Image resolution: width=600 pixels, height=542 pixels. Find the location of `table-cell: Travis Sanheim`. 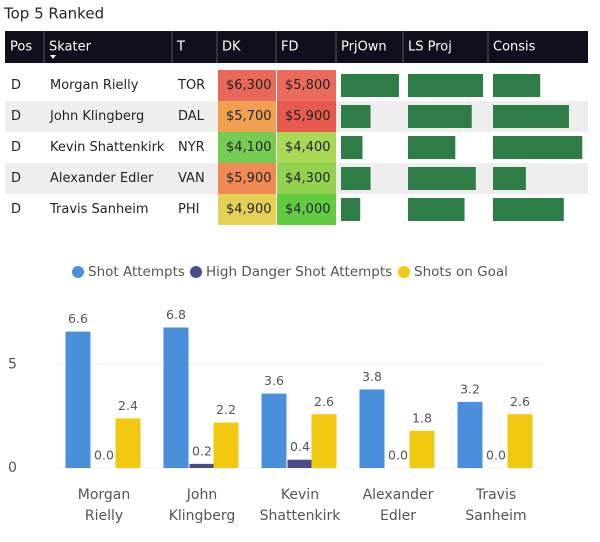

table-cell: Travis Sanheim is located at coordinates (99, 209).